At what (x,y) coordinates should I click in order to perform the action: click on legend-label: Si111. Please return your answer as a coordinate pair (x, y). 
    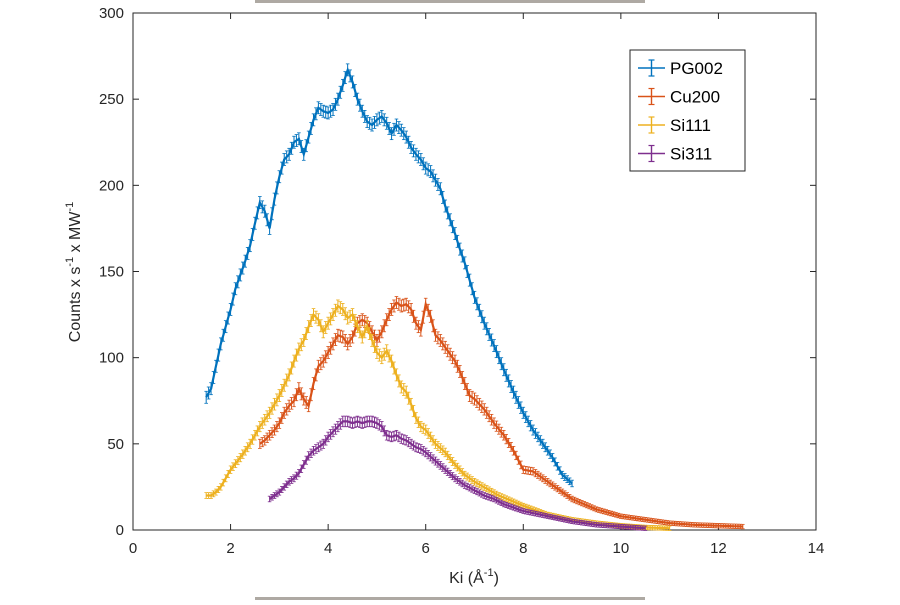
    Looking at the image, I should click on (690, 125).